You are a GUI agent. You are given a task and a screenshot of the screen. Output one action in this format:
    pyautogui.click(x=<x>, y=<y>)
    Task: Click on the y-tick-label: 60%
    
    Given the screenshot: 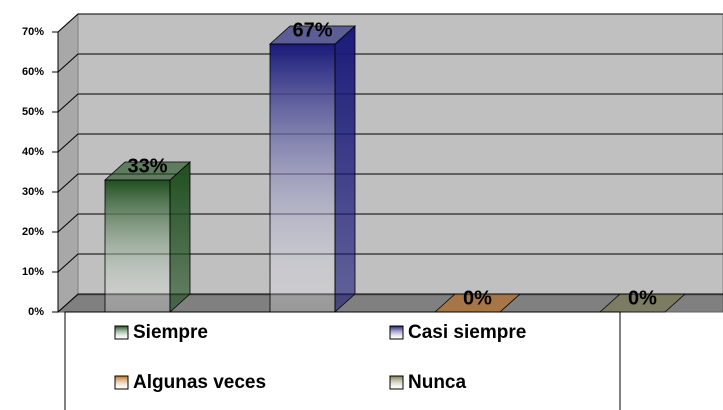 What is the action you would take?
    pyautogui.click(x=33, y=72)
    